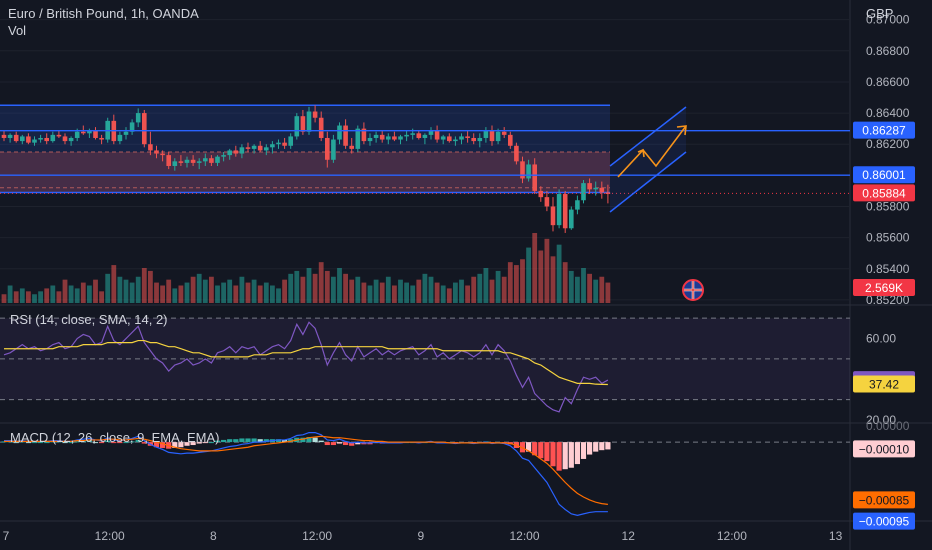  Describe the element at coordinates (648, 136) in the screenshot. I see `projection-channel-upper` at that location.